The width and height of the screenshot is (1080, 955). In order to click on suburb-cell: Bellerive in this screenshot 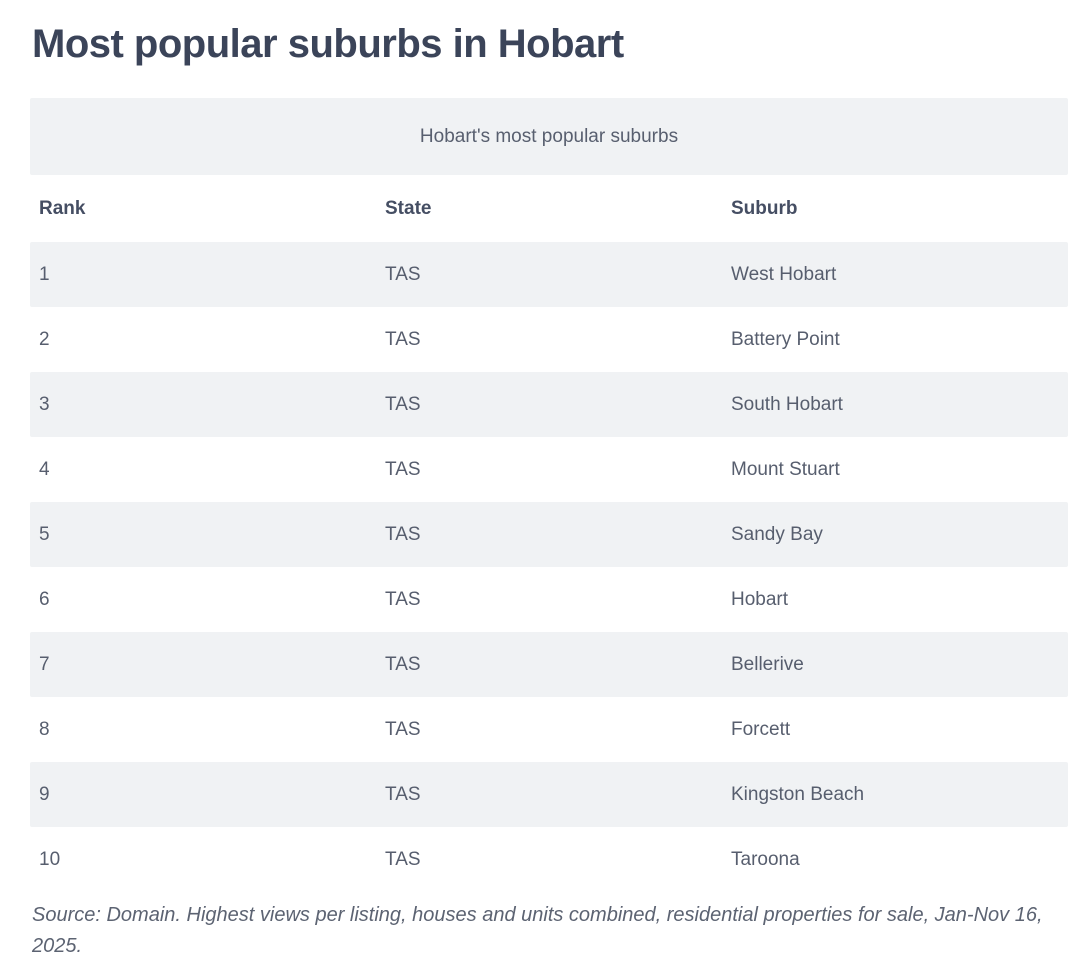, I will do `click(767, 664)`.